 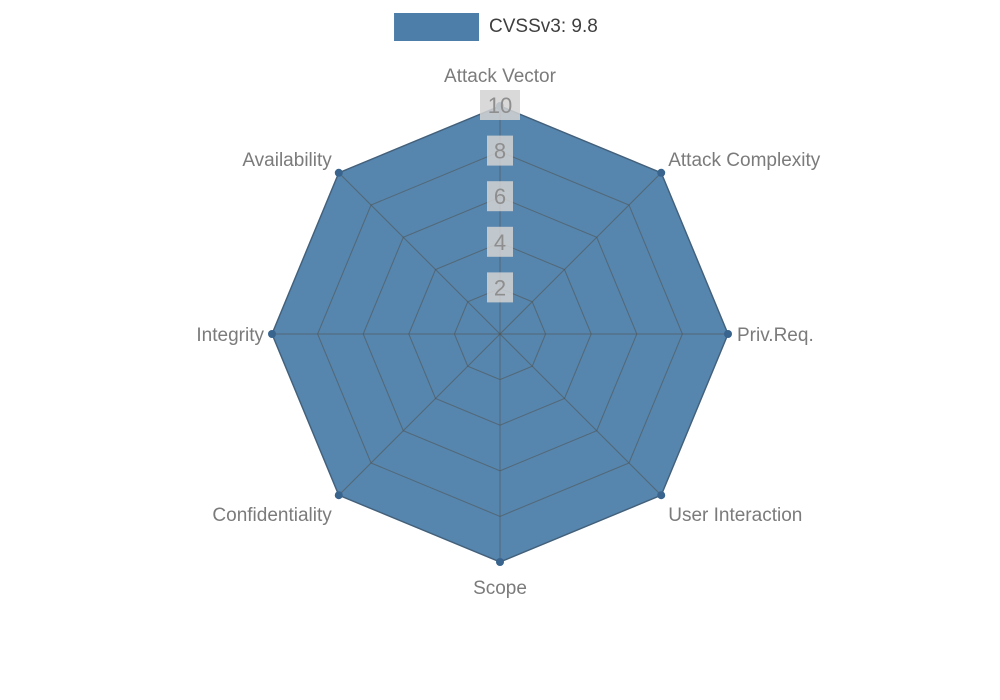 I want to click on axis-label: User Interaction, so click(x=735, y=515).